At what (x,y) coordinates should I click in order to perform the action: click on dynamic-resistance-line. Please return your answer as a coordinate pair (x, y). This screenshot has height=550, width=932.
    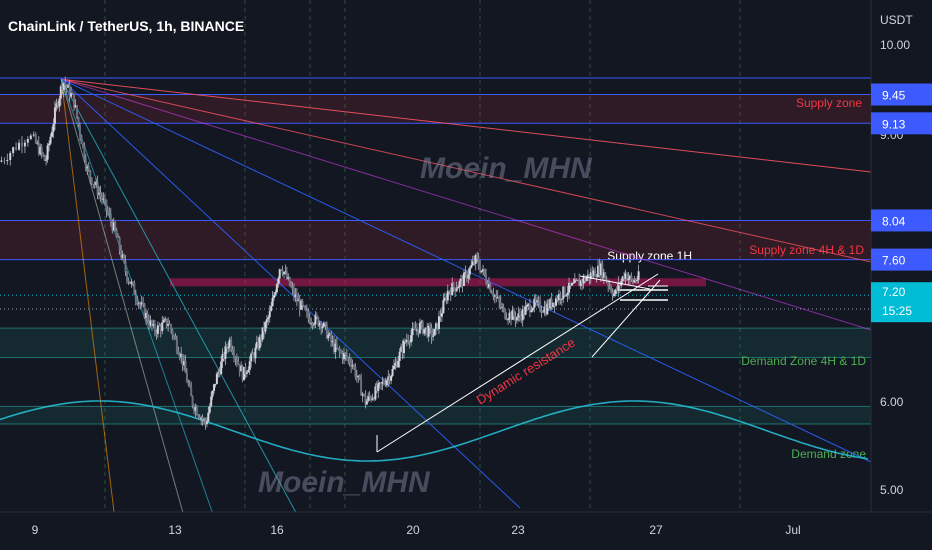
    Looking at the image, I should click on (517, 363).